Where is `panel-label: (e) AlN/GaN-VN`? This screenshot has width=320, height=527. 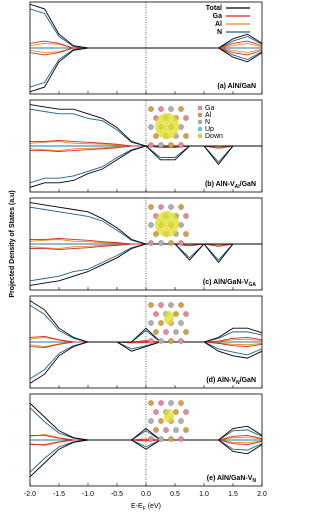
panel-label: (e) AlN/GaN-VN is located at coordinates (232, 479).